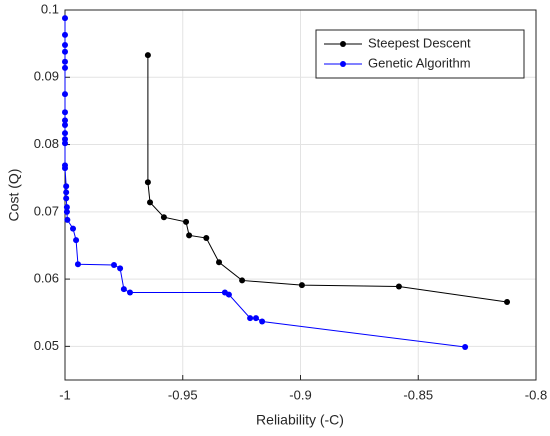  I want to click on x-tick-label: -0.95, so click(183, 394).